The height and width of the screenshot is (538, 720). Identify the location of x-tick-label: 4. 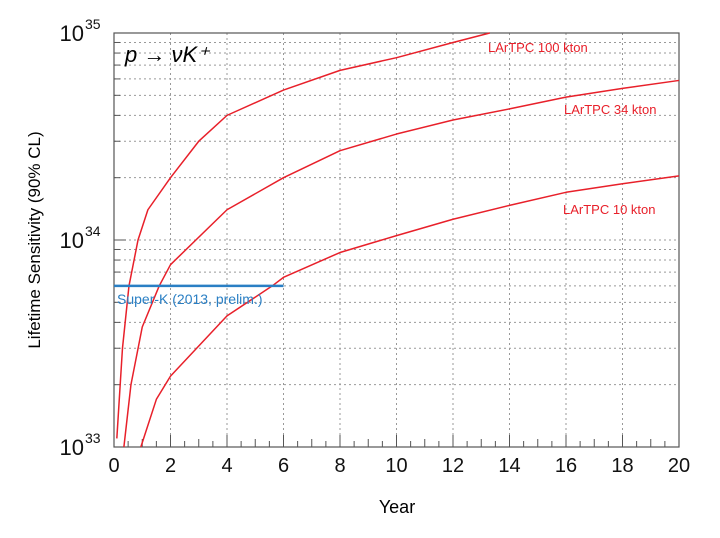
(226, 466).